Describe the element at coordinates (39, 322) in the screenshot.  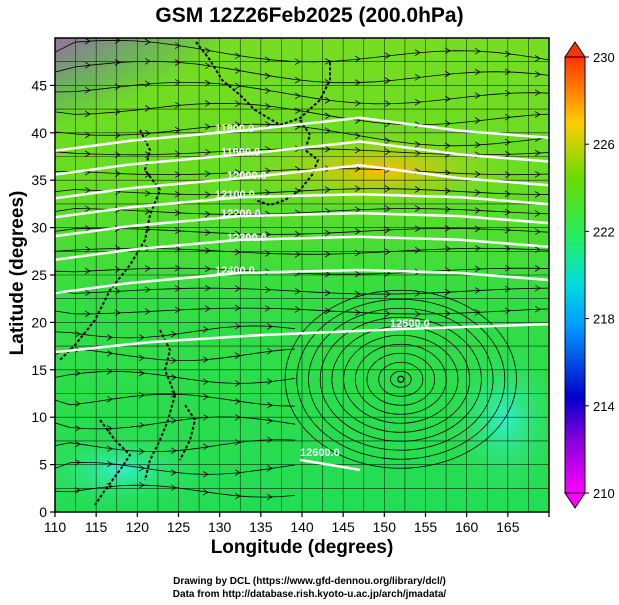
I see `y-tick-label: 20` at that location.